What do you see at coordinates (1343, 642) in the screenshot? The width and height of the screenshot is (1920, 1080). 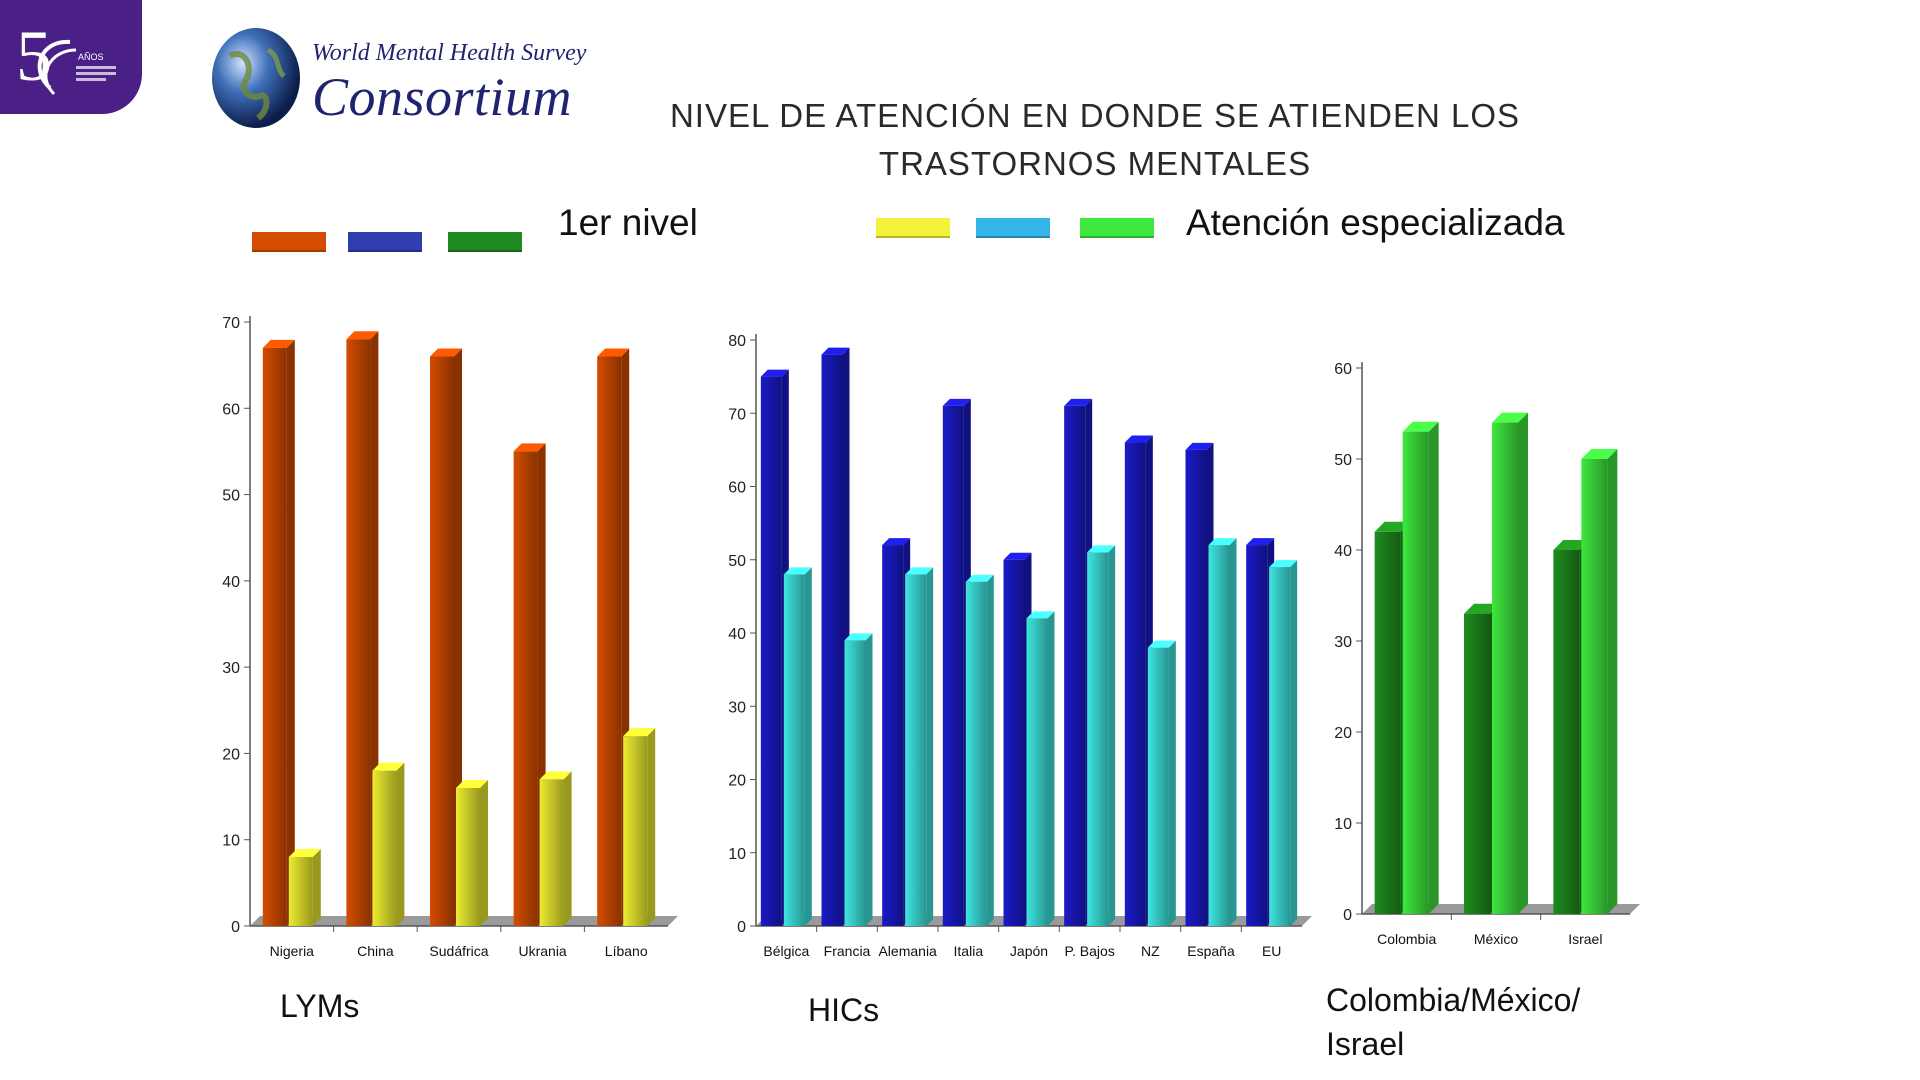 I see `chart-cmi-y-tick-label: 30` at bounding box center [1343, 642].